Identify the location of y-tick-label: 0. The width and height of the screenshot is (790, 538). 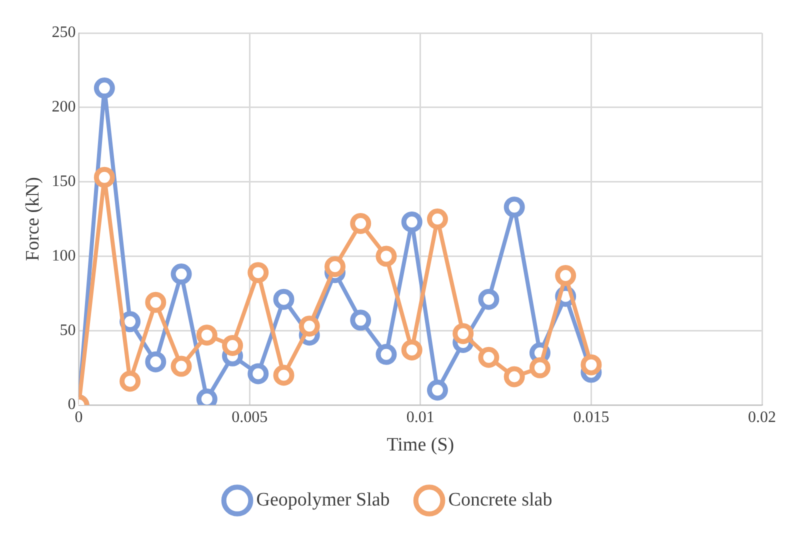
(72, 405).